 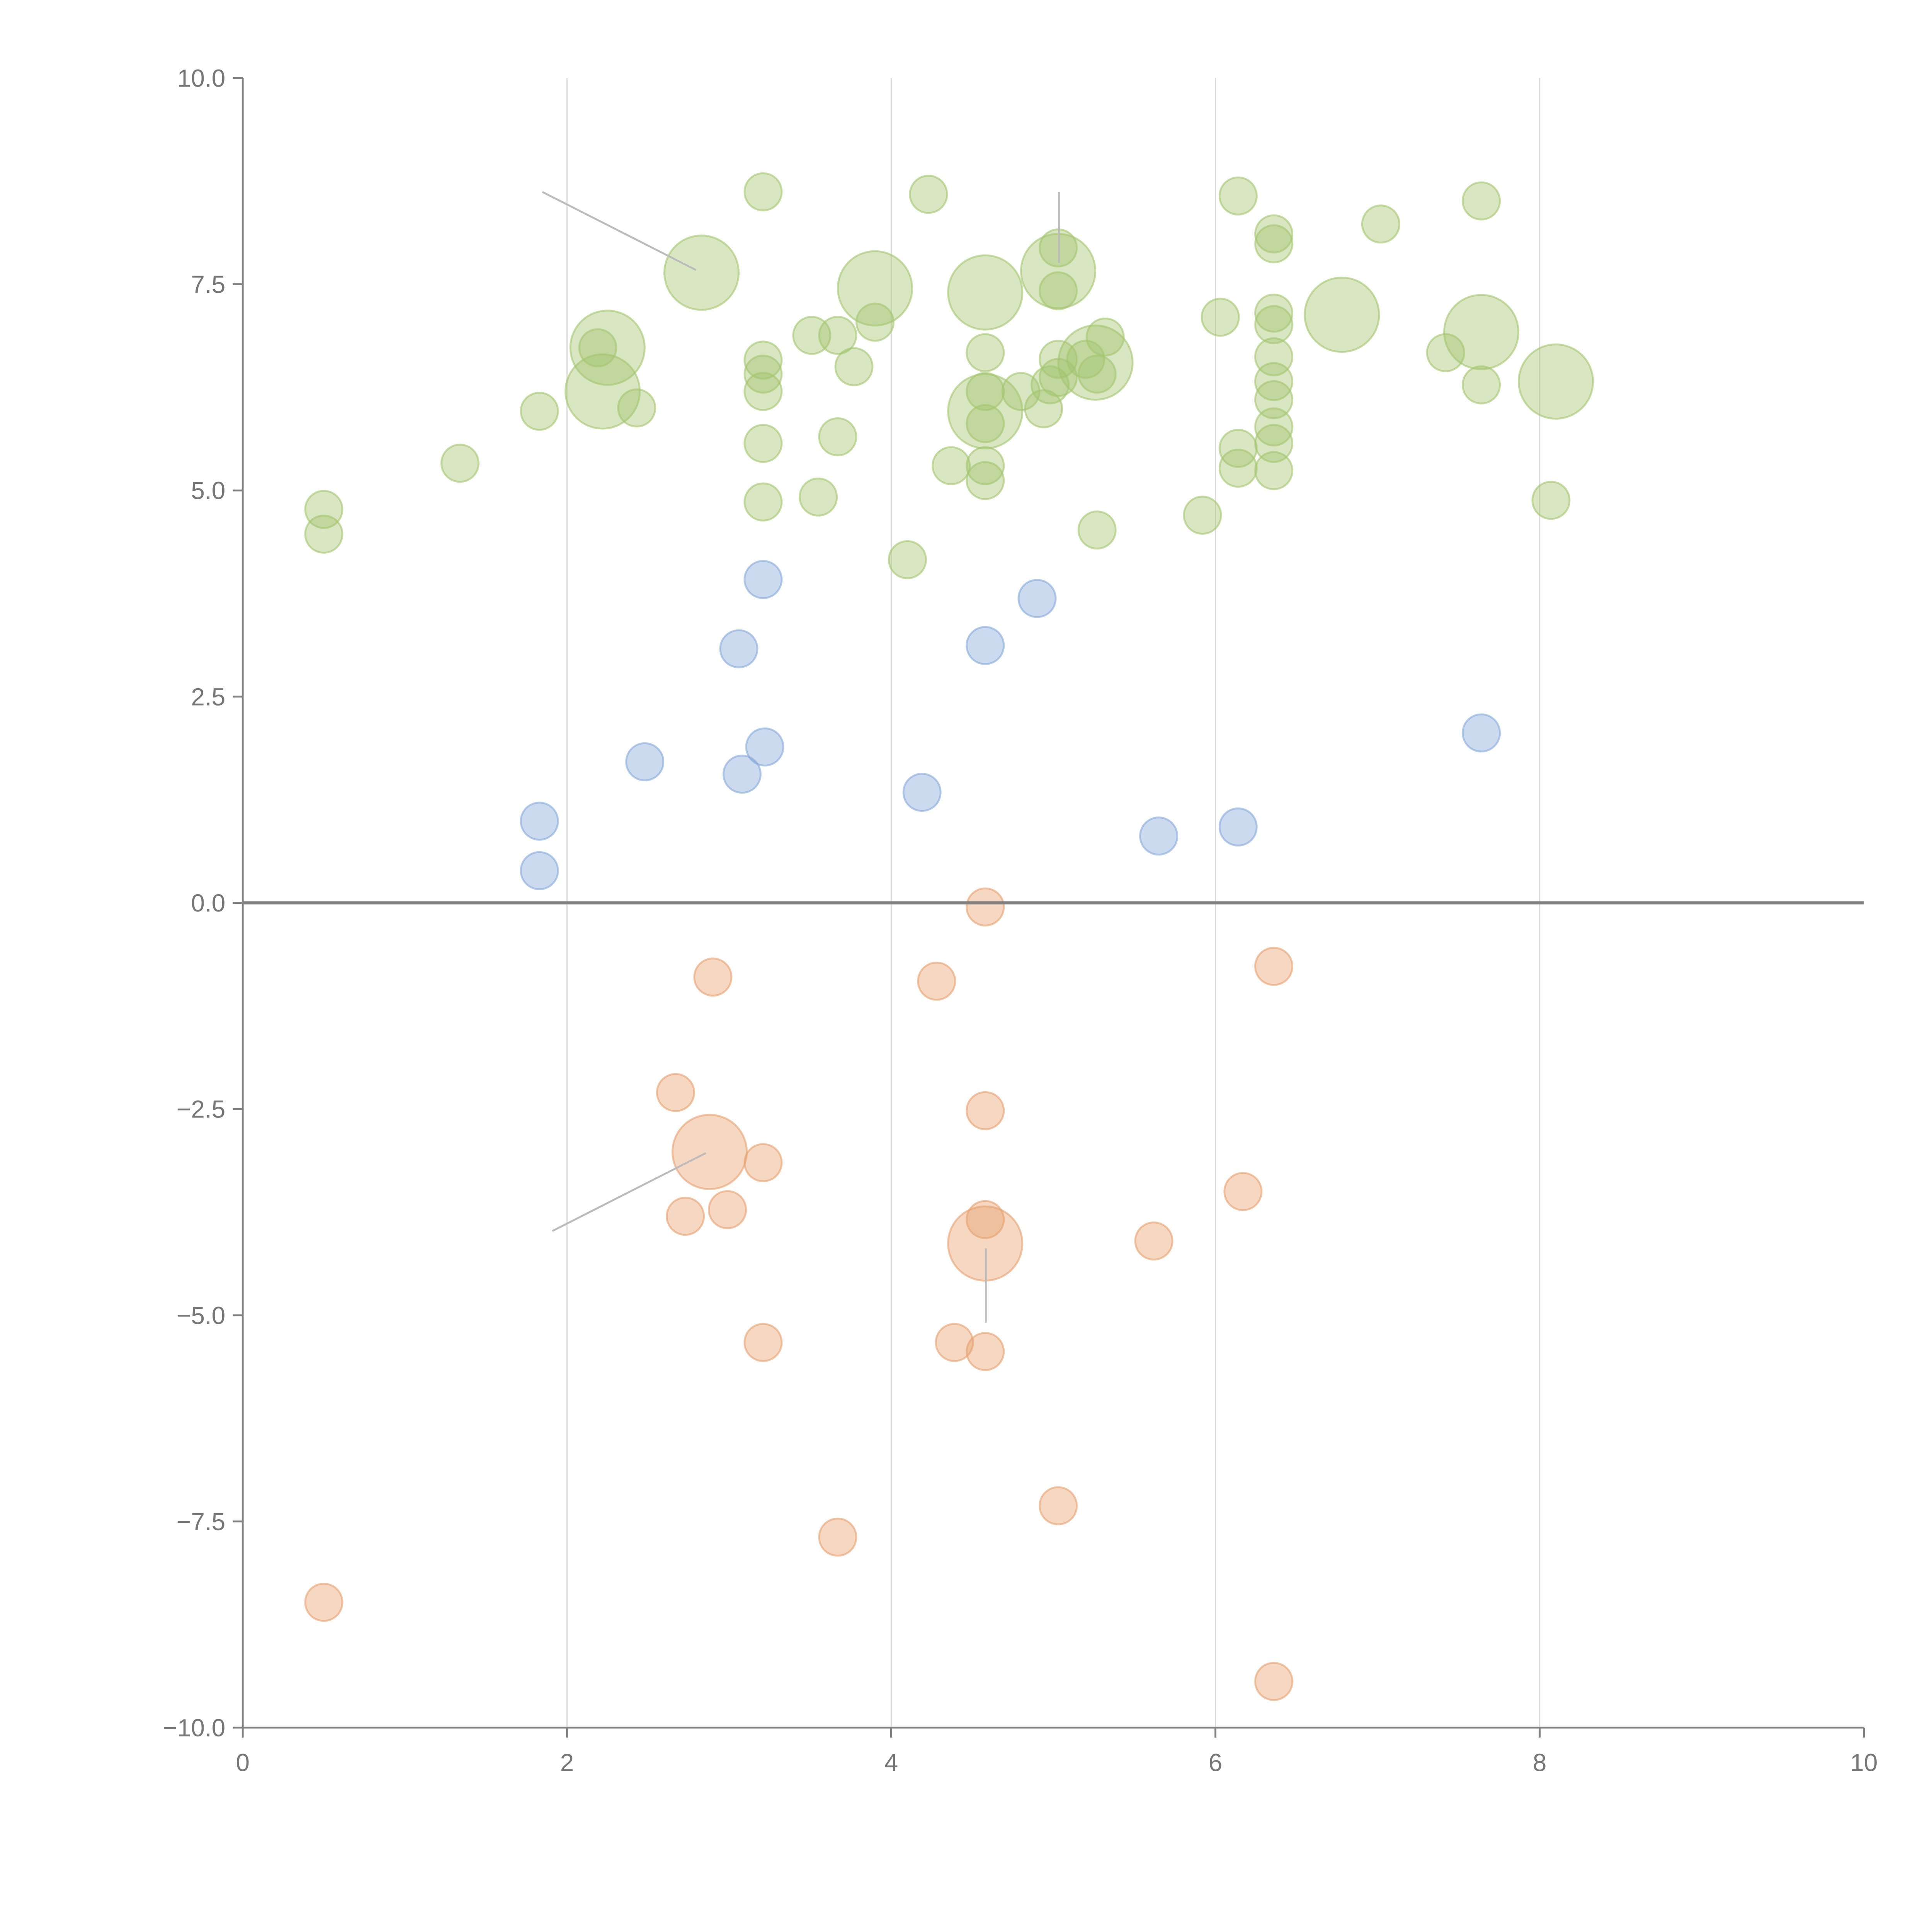 What do you see at coordinates (208, 903) in the screenshot?
I see `y-tick-label: 0.0` at bounding box center [208, 903].